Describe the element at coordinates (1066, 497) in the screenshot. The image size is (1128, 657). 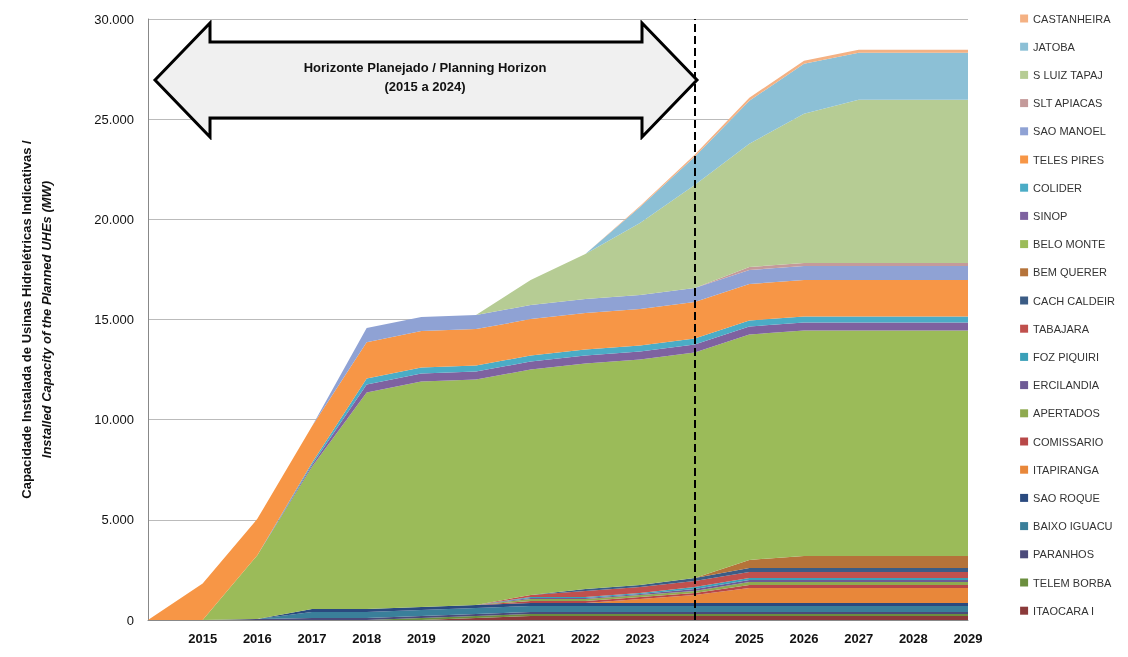
I see `legend-label: SAO ROQUE` at that location.